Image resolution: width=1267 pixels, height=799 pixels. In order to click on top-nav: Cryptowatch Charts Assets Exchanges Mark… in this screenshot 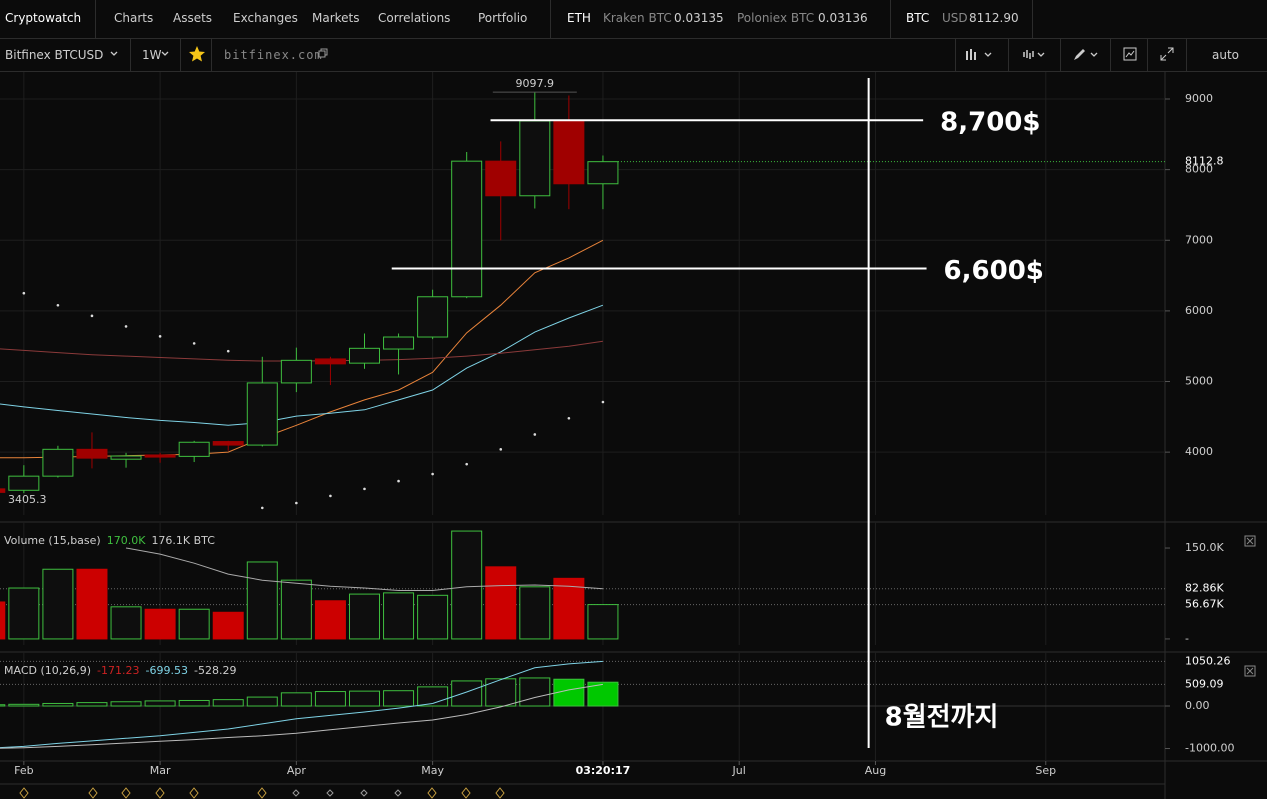, I will do `click(633, 19)`.